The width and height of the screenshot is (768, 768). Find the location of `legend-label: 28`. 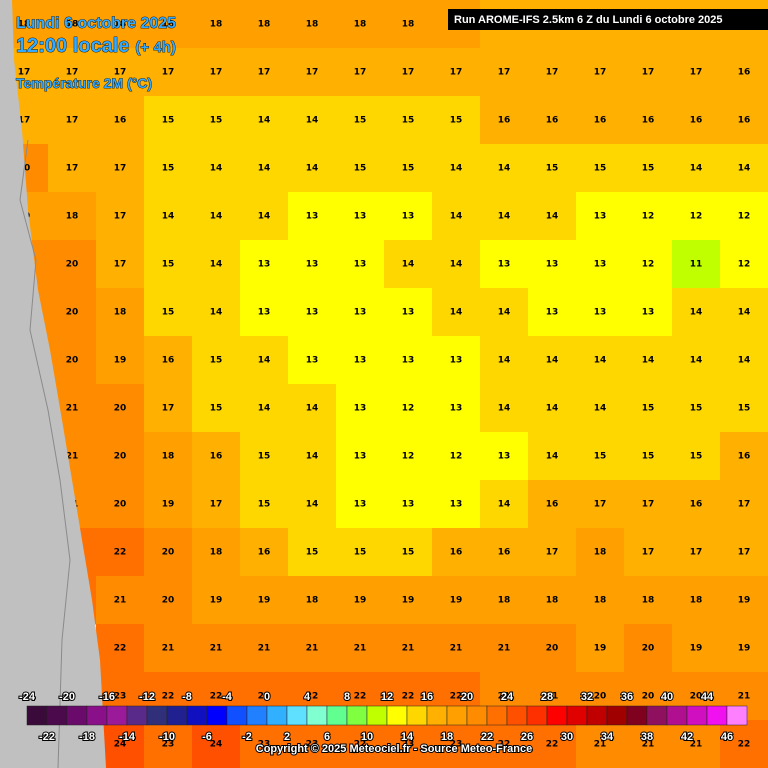

legend-label: 28 is located at coordinates (547, 697).